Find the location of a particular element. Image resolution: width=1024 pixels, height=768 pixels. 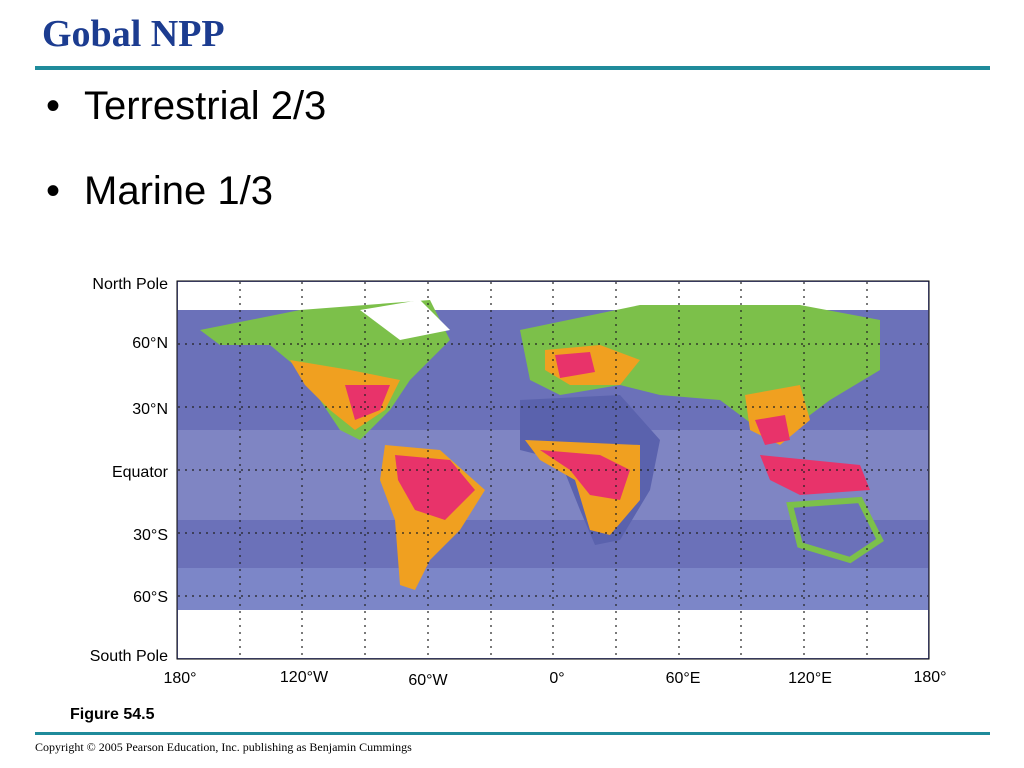

longitude-label: 120°E is located at coordinates (810, 678).